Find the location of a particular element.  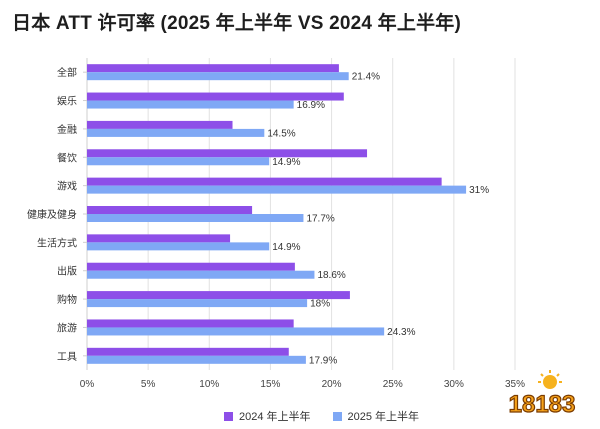

x-tick-label: 15% is located at coordinates (270, 384).